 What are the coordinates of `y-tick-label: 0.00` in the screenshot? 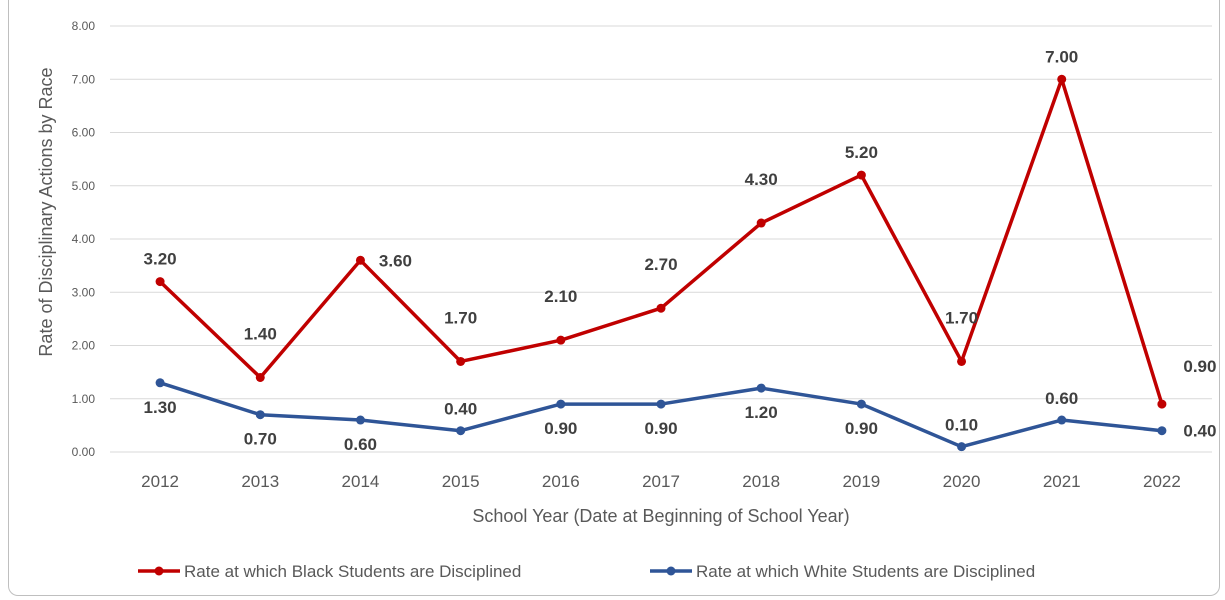 It's located at (84, 452).